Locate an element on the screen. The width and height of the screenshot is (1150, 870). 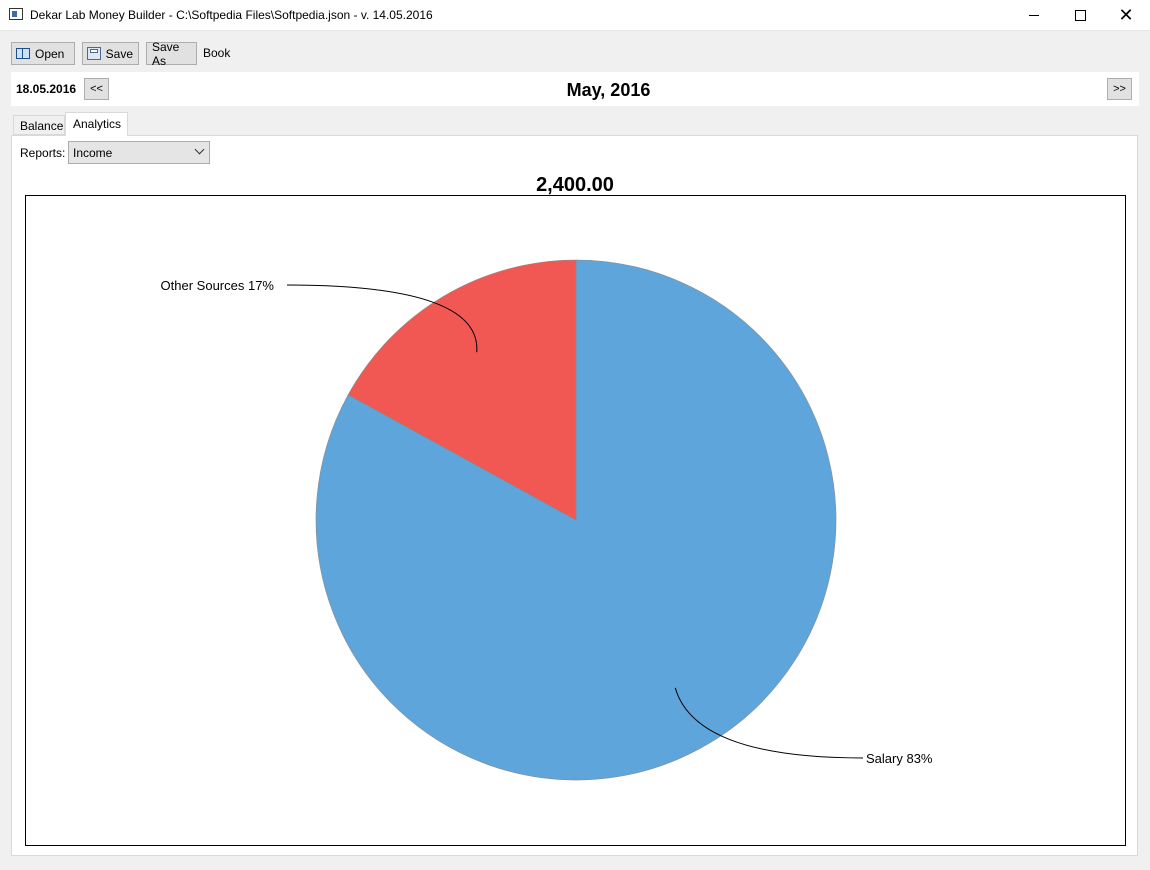
open-button-label: Open is located at coordinates (50, 53).